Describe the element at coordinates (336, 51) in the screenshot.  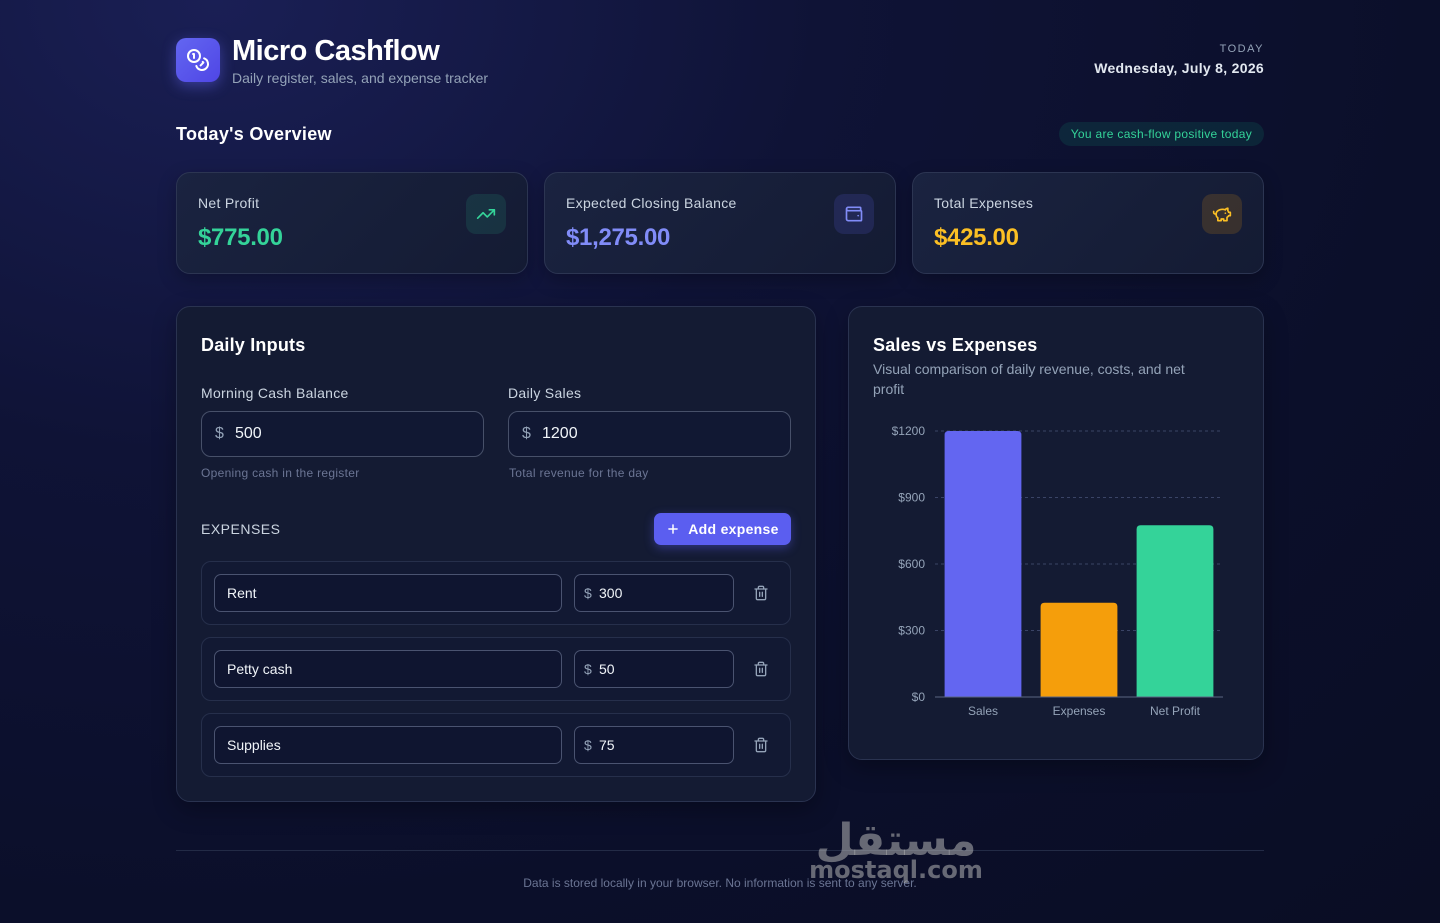
I see `app-title: Micro Cashflow` at that location.